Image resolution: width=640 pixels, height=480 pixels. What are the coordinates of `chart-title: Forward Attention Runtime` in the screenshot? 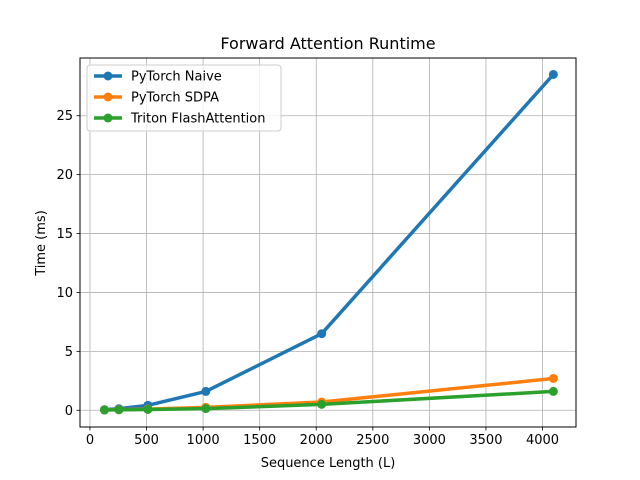 It's located at (327, 43).